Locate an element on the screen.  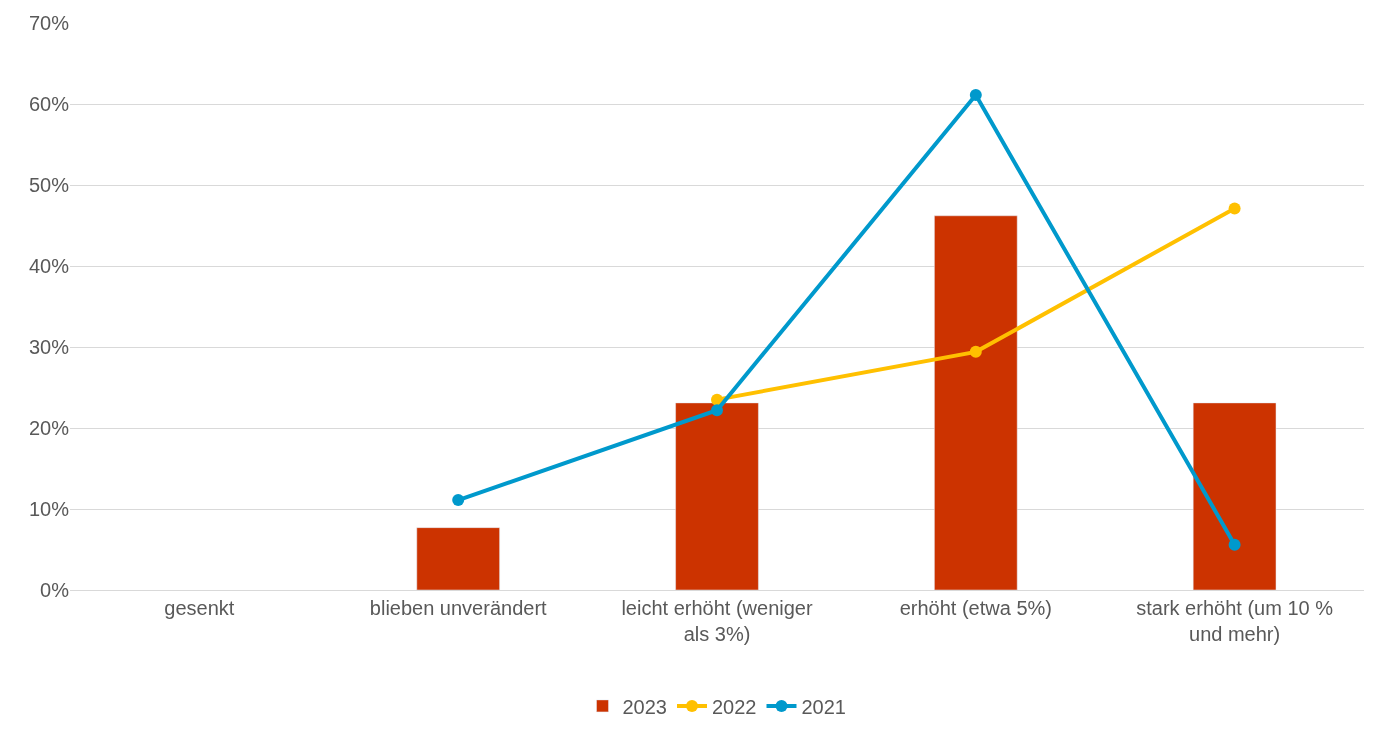
x-tick-label: gesenkt is located at coordinates (199, 608).